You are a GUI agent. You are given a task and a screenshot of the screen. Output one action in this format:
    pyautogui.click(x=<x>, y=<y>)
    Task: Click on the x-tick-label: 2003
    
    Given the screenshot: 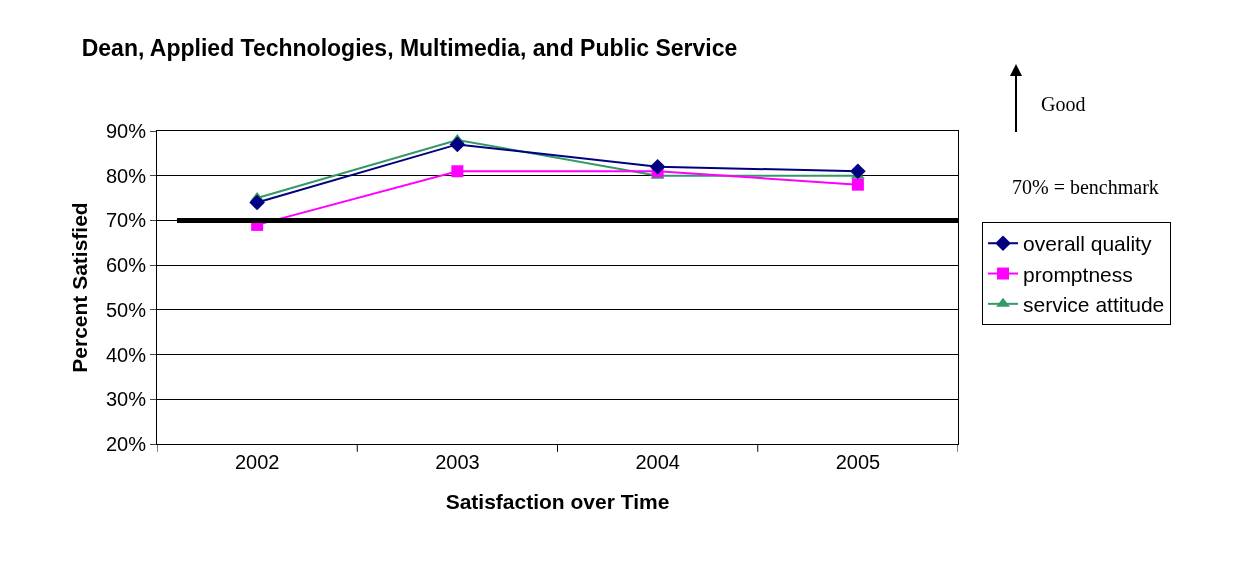 What is the action you would take?
    pyautogui.click(x=457, y=462)
    